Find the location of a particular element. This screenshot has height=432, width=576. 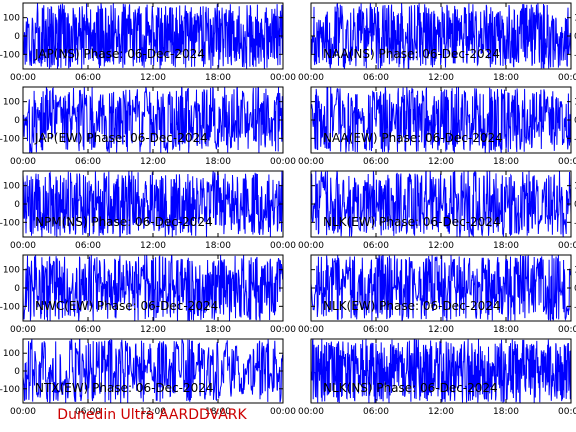

chart-title: NLK(NS) Phase: 06-Dec-2024 is located at coordinates (410, 388).